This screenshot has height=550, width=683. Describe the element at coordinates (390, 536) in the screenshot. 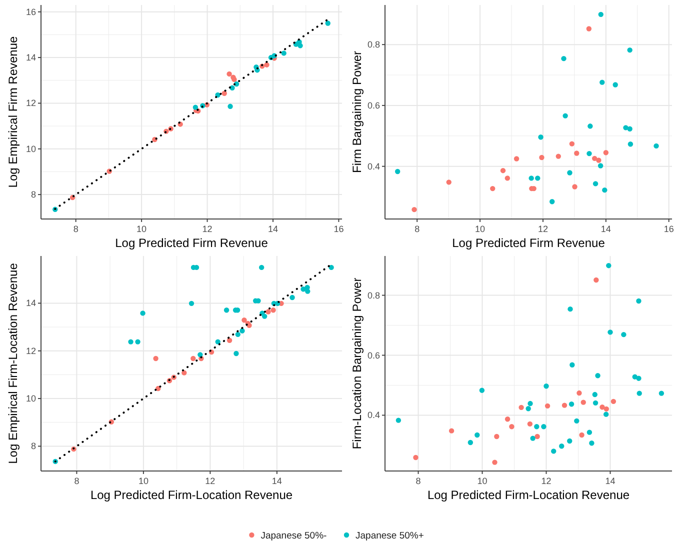

I see `legend-label: Japanese 50%+` at that location.